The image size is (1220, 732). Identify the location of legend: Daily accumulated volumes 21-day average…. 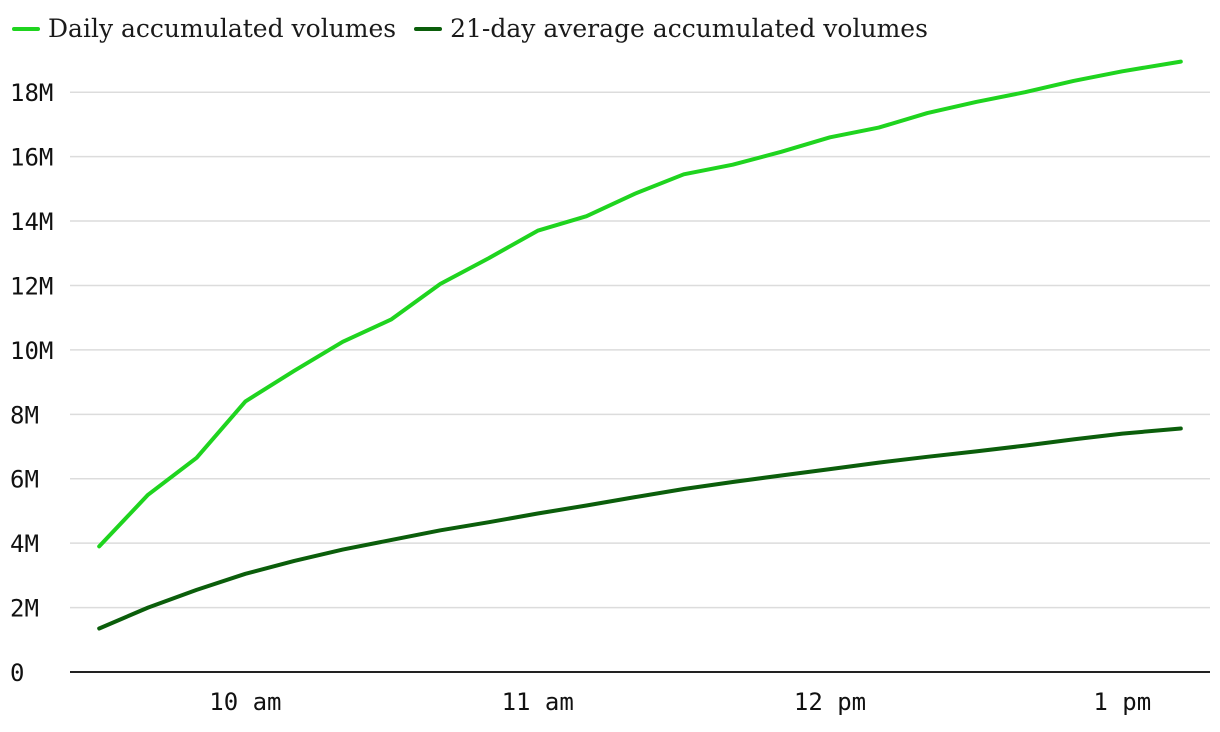
(470, 28).